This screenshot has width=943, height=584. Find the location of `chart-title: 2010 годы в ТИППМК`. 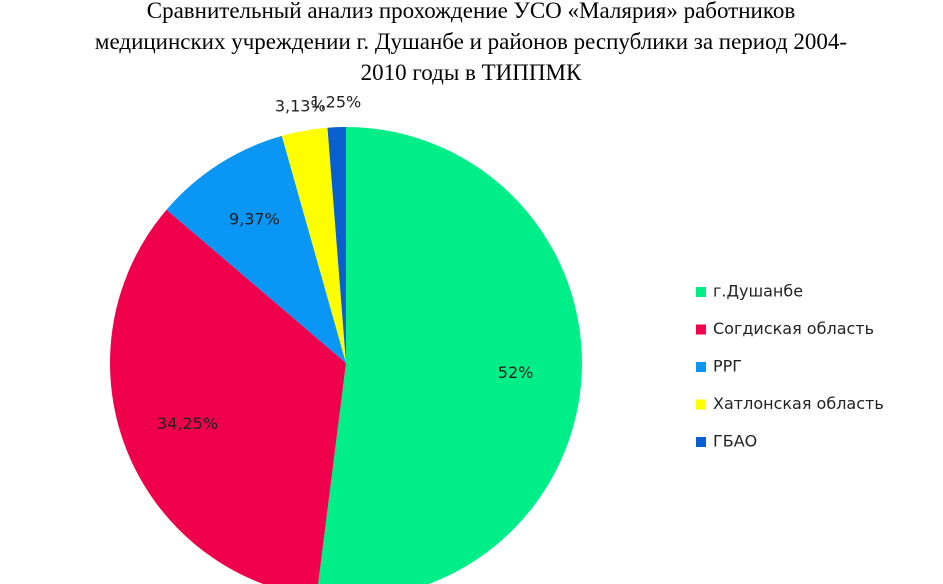

chart-title: 2010 годы в ТИППМК is located at coordinates (471, 72).